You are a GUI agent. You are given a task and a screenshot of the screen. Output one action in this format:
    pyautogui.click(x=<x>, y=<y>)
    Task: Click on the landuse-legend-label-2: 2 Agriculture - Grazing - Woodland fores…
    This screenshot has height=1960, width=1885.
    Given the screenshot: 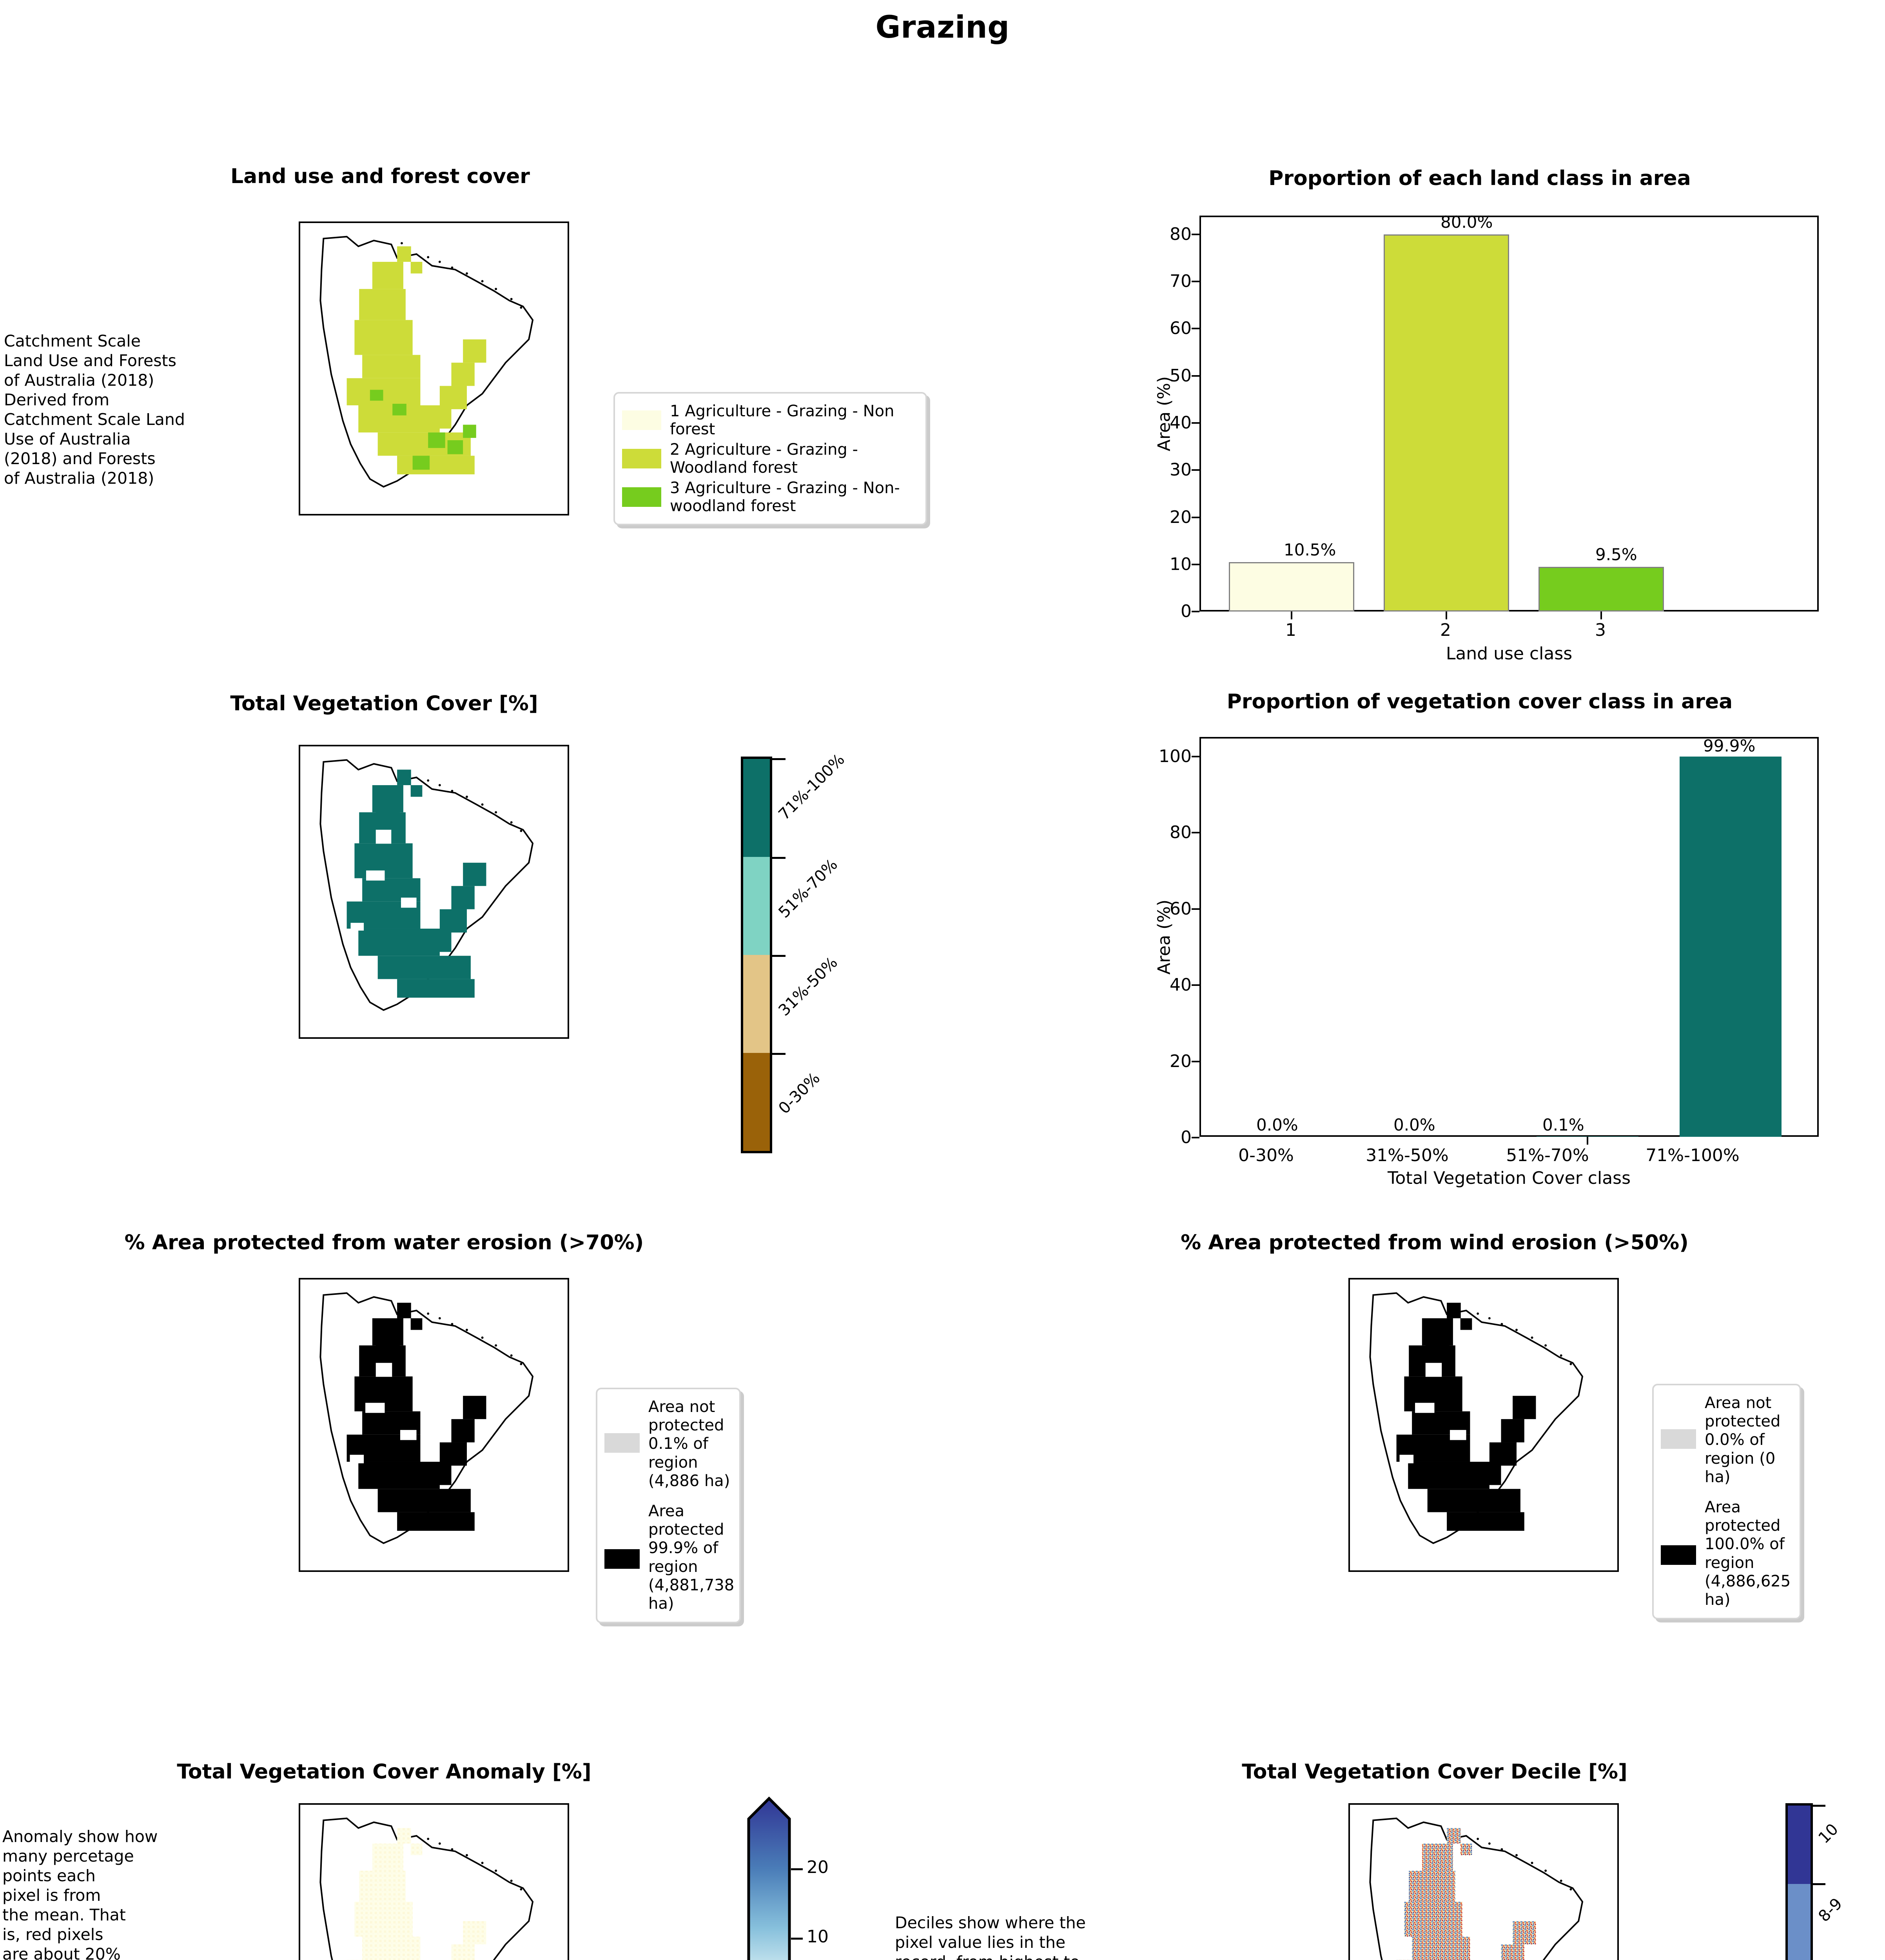 What is the action you would take?
    pyautogui.click(x=764, y=459)
    